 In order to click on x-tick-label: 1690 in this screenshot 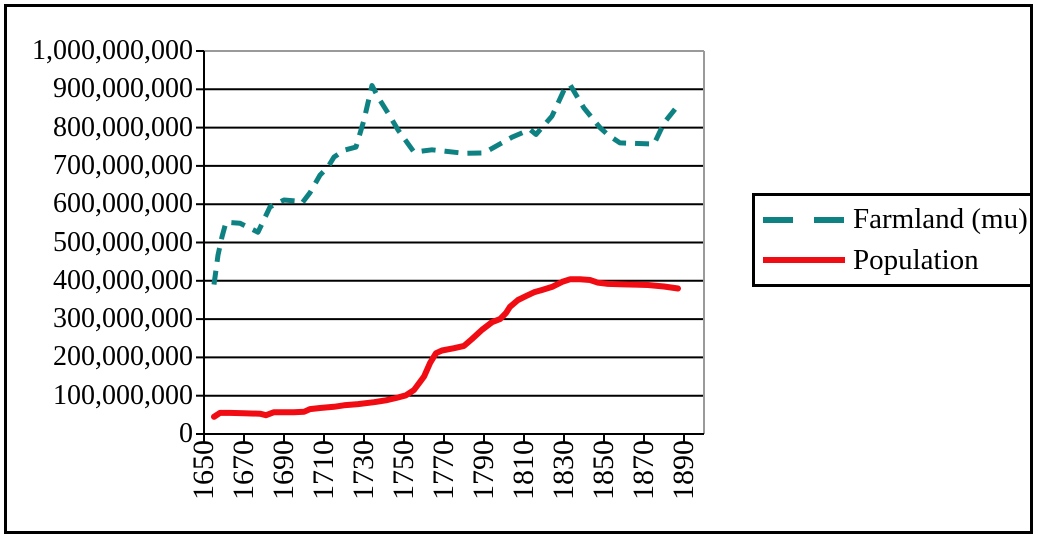, I will do `click(283, 470)`.